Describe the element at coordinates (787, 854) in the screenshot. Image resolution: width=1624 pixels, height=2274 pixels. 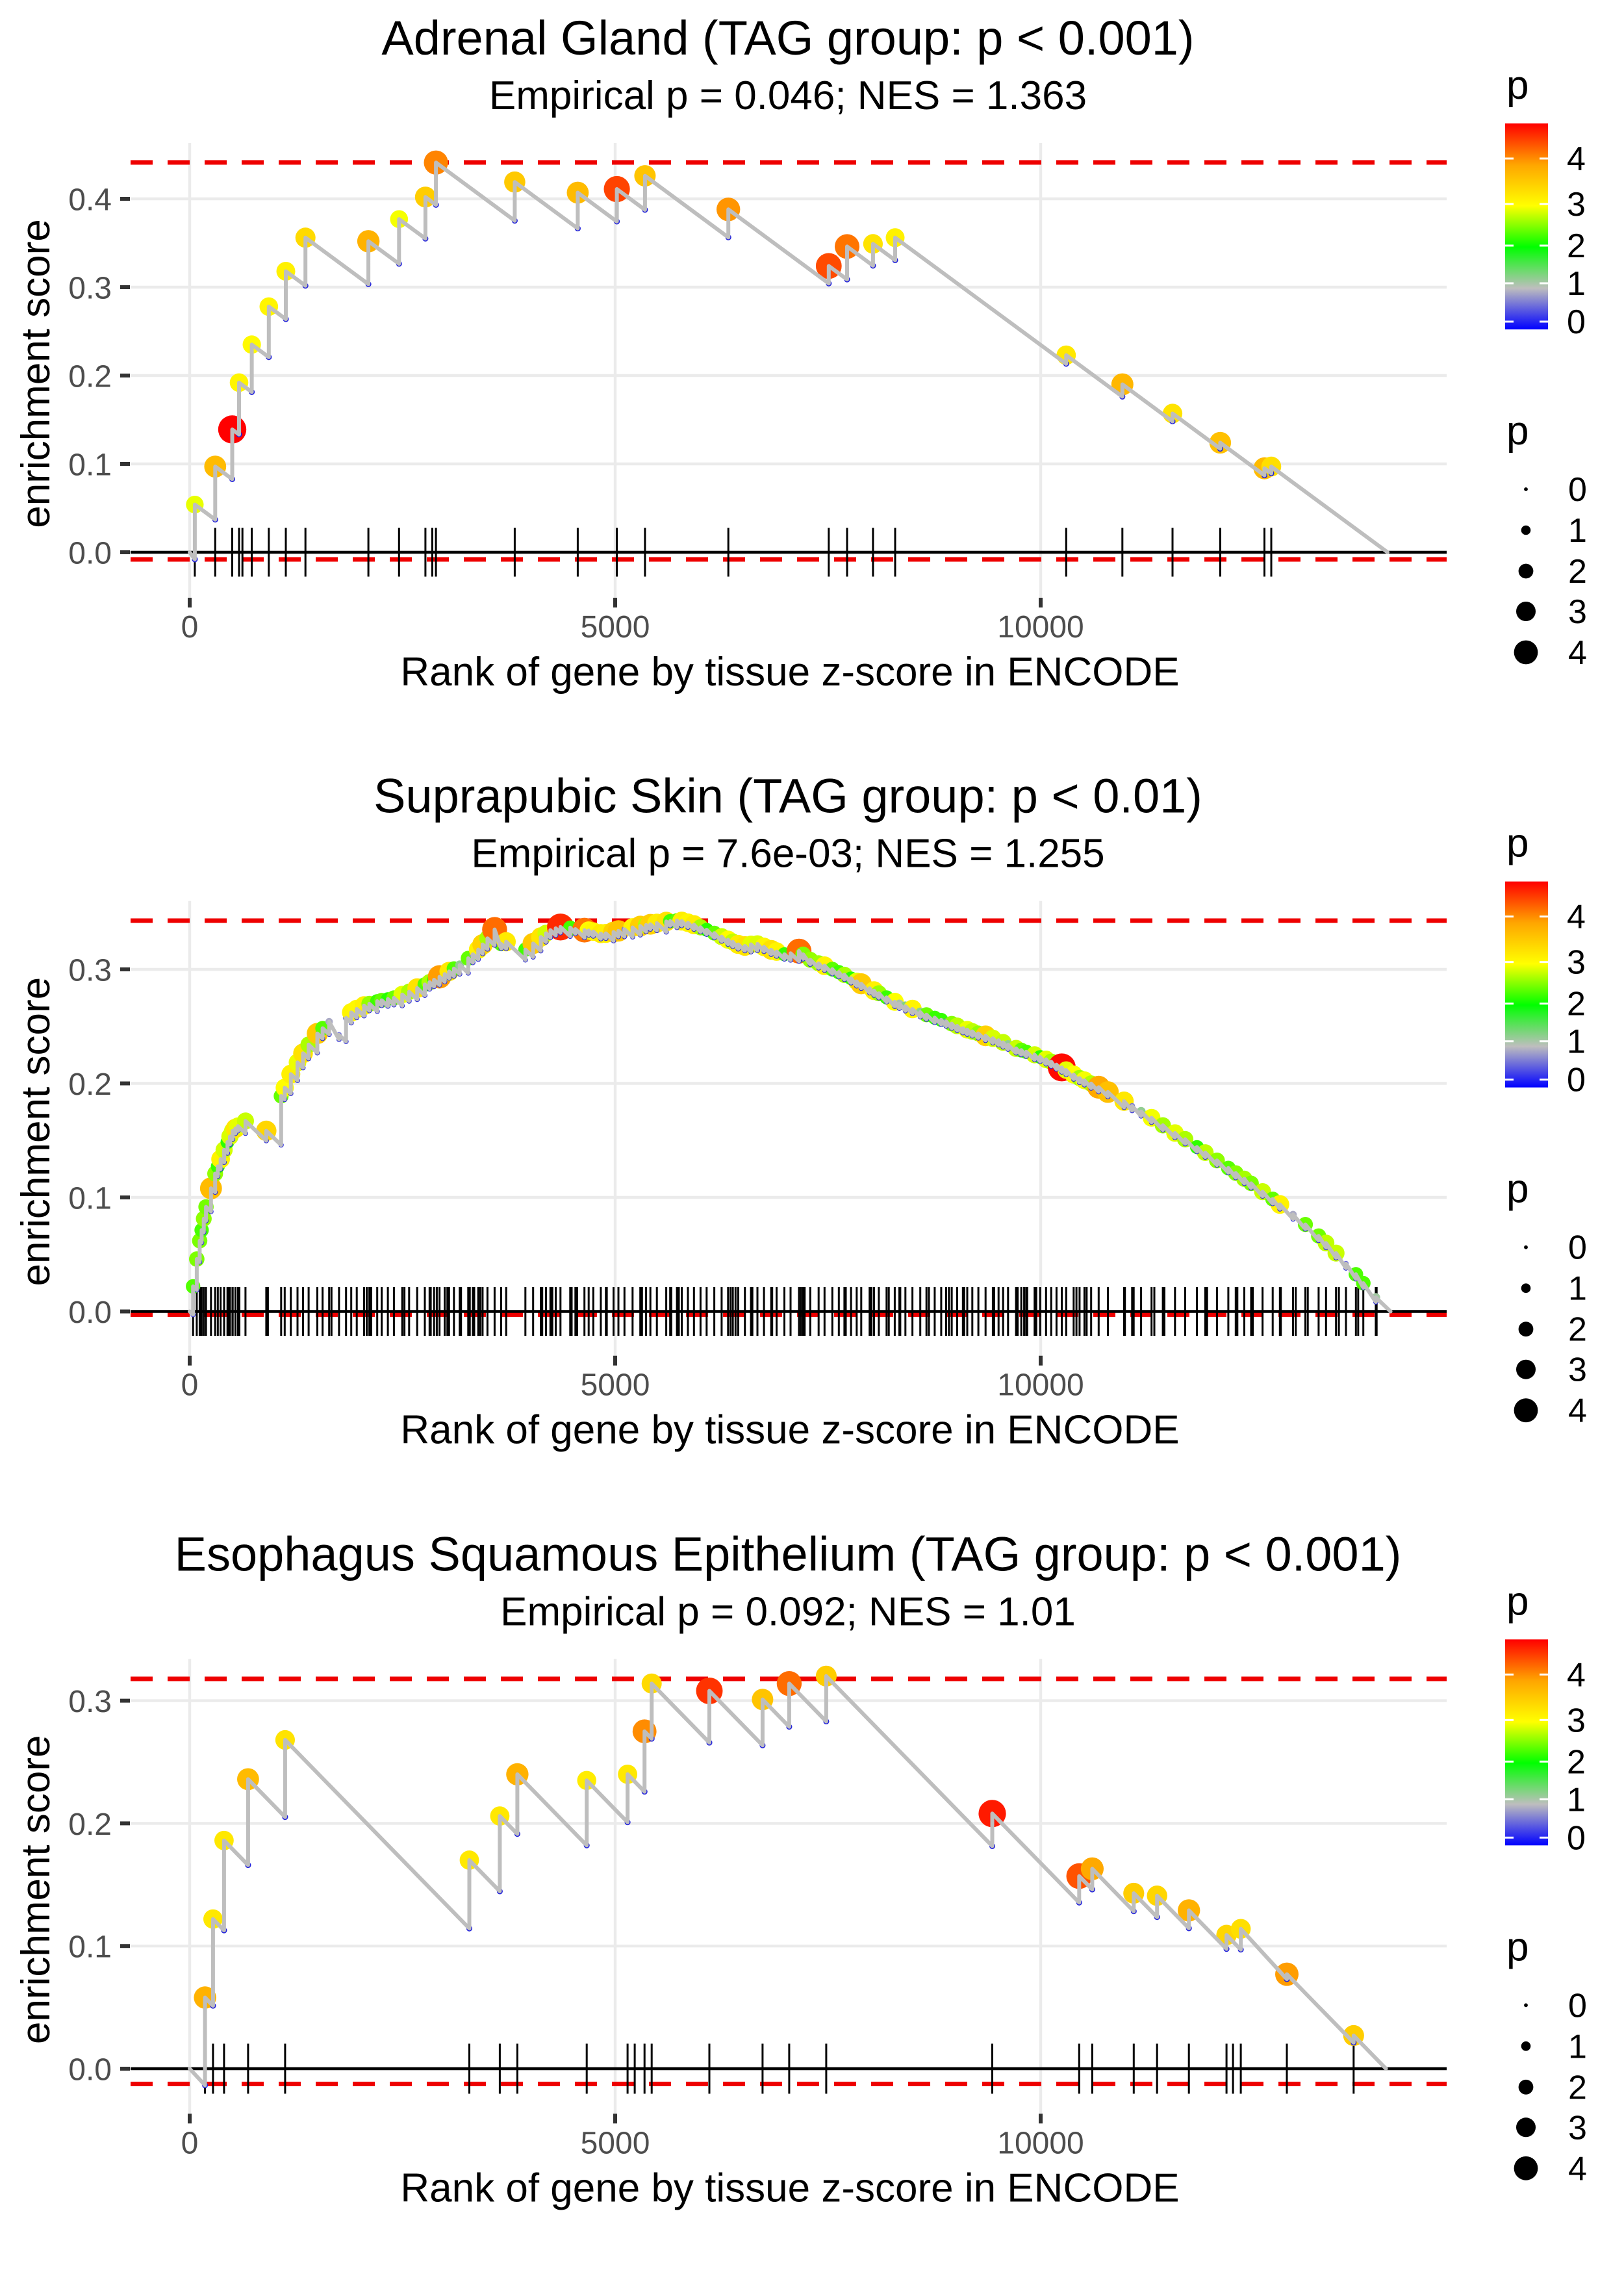
I see `svg-text:Empirical p = 7.6e-03; NES = 1: Empirical p = 7.6e-03; NES = 1.255` at that location.